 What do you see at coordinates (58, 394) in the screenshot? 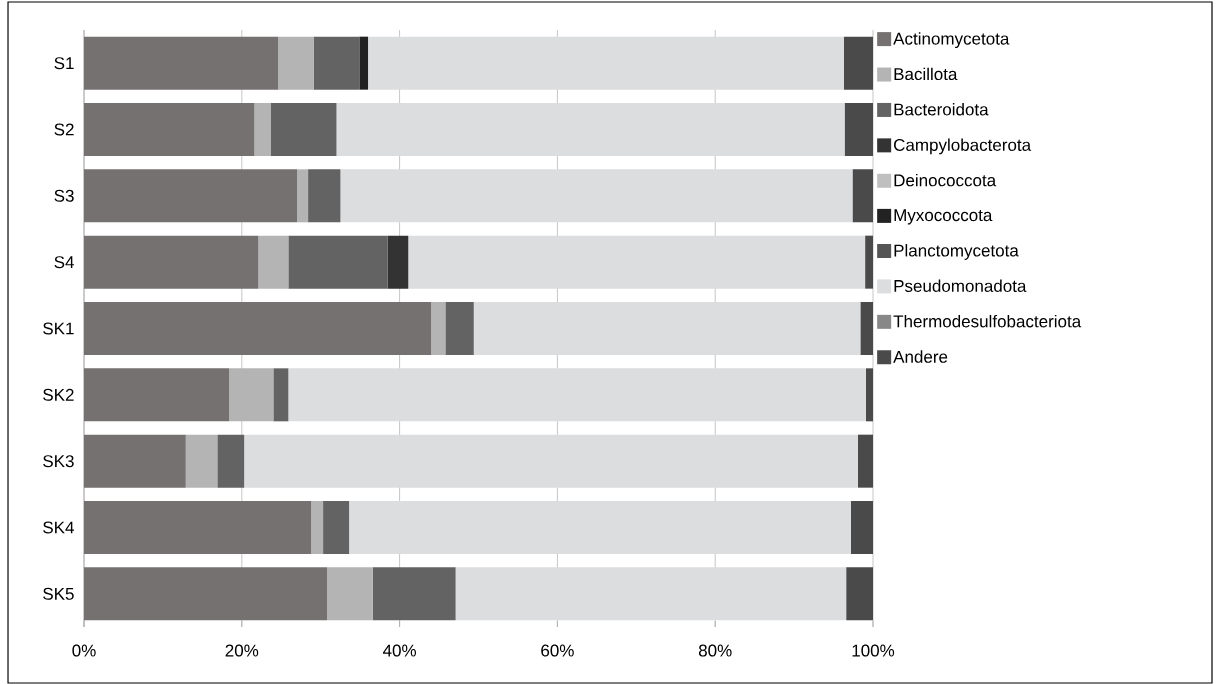
I see `y-tick-label: SK2` at bounding box center [58, 394].